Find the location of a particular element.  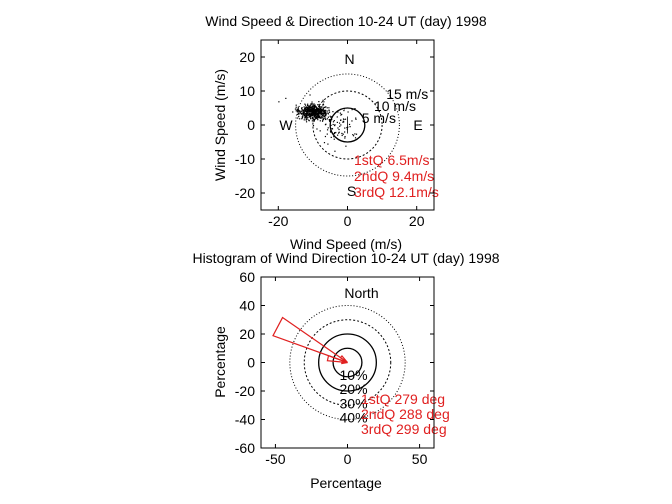

percent-ring-label: 20% is located at coordinates (354, 389).